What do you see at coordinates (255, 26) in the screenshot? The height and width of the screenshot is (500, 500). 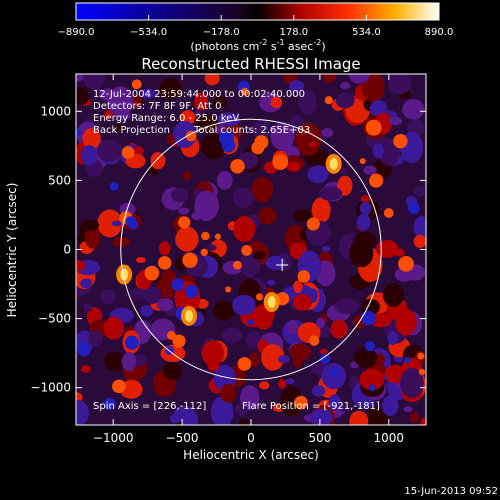 I see `colorbar-ticks: −890.0 −534.0 −178.0 178.0 534.0 890.0` at bounding box center [255, 26].